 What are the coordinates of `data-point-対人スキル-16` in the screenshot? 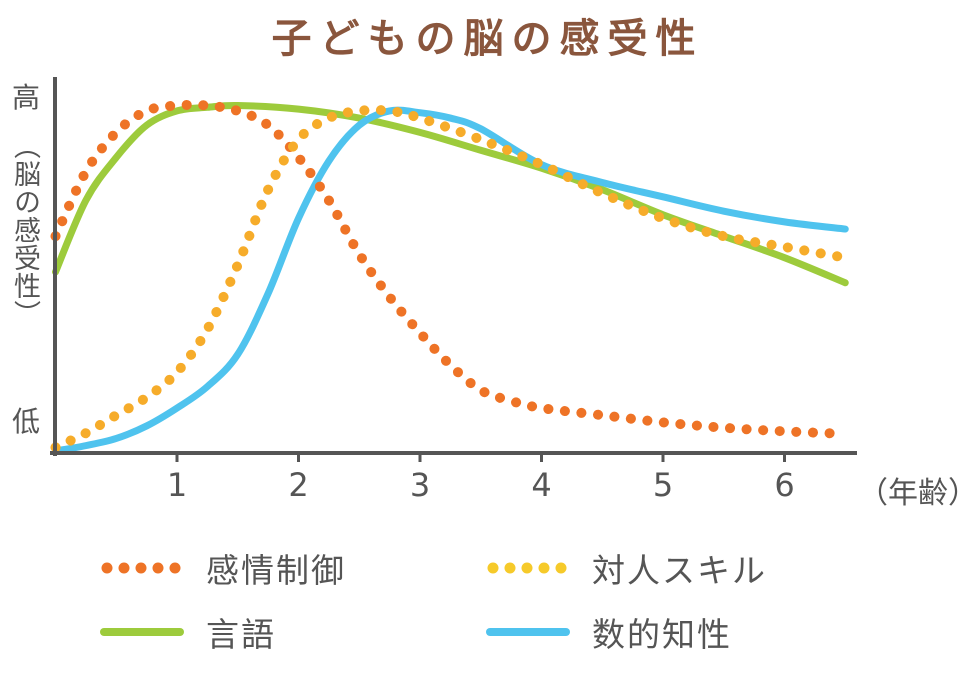 It's located at (663, 218).